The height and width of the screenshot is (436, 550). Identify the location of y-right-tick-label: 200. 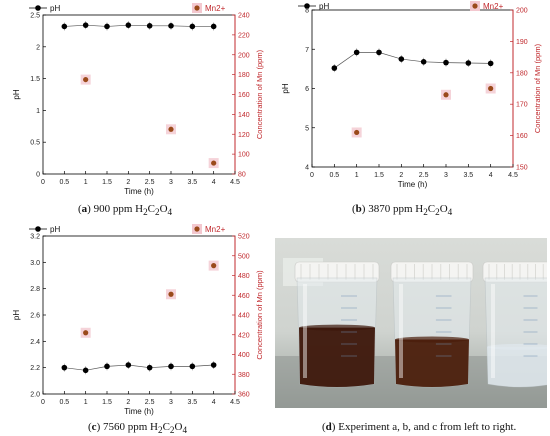
(244, 55).